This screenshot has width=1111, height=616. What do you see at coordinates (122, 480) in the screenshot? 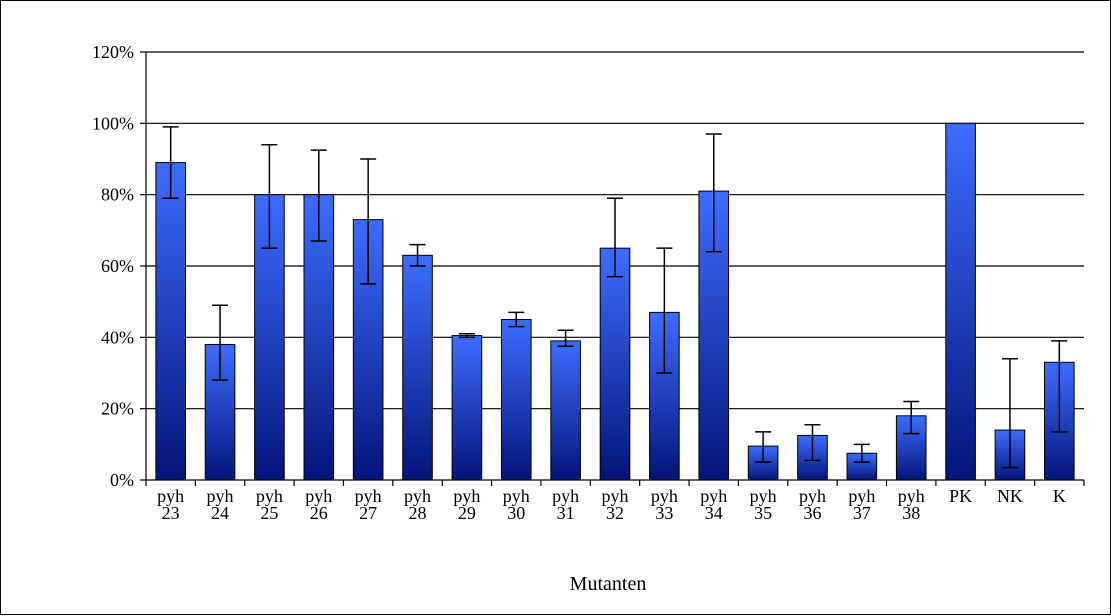
I see `y-tick-label: 0%` at bounding box center [122, 480].